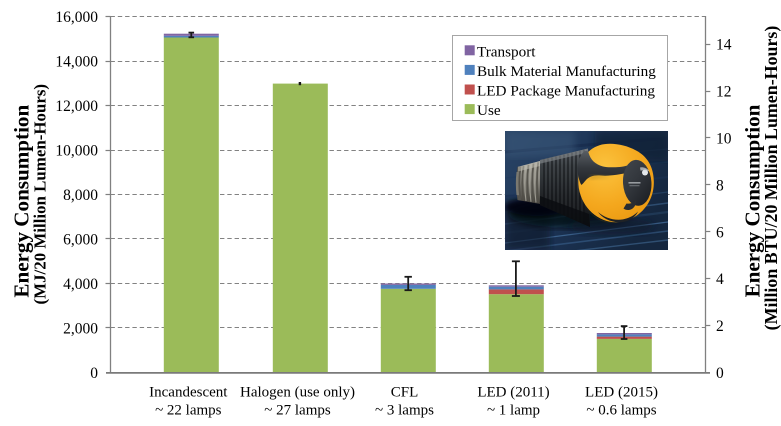 The image size is (781, 426). What do you see at coordinates (297, 411) in the screenshot?
I see `svg-text: ~ 27 lamps` at bounding box center [297, 411].